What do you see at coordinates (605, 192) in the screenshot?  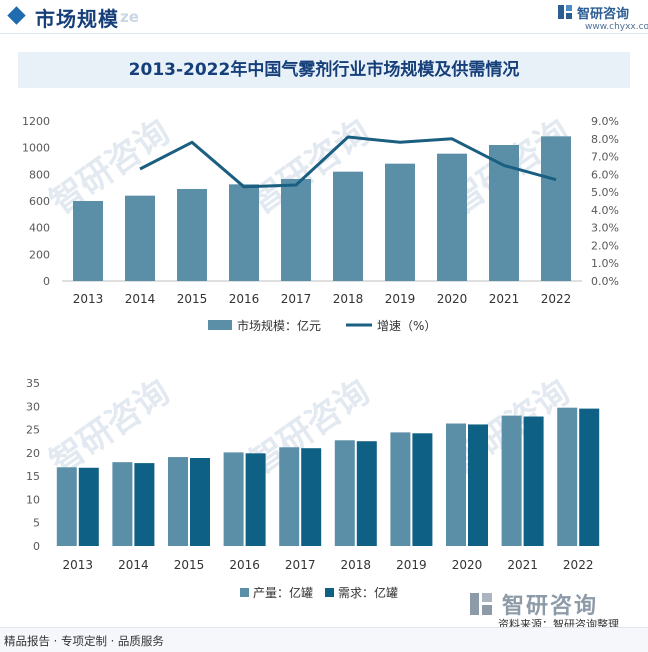 I see `y2-tick-label: 5.0%` at bounding box center [605, 192].